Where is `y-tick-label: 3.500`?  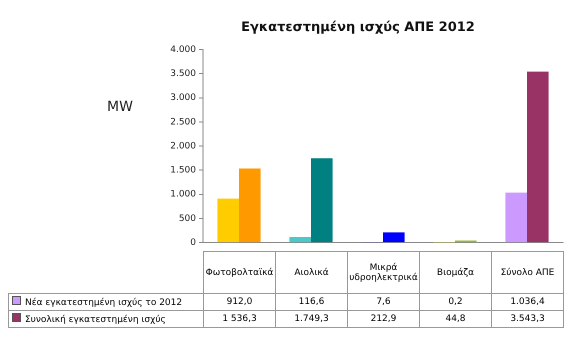 y-tick-label: 3.500 is located at coordinates (183, 74).